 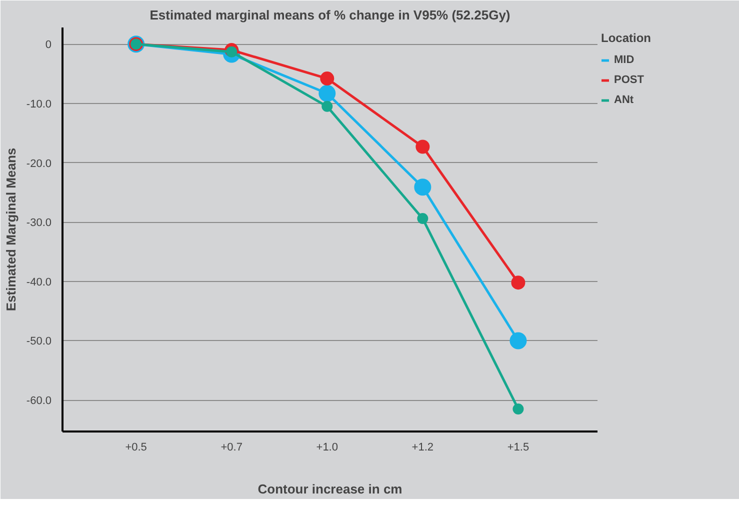 What do you see at coordinates (624, 100) in the screenshot?
I see `legend-label: ANt` at bounding box center [624, 100].